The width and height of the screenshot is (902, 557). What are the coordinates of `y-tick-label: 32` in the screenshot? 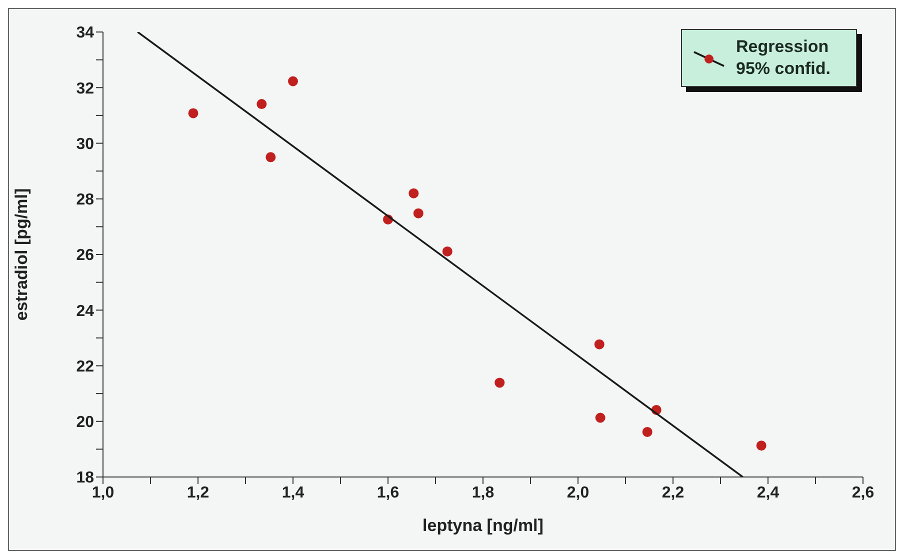 It's located at (85, 89).